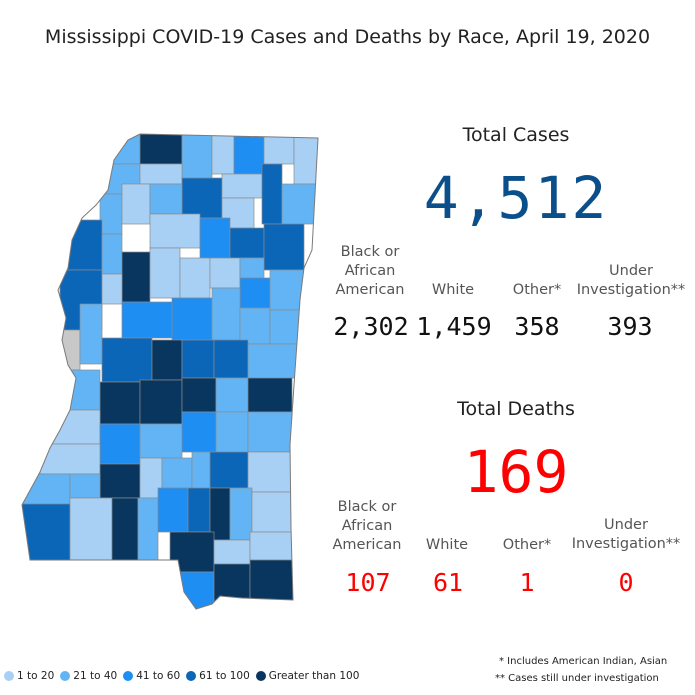 Image resolution: width=695 pixels, height=695 pixels. What do you see at coordinates (95, 676) in the screenshot?
I see `legend-label: 21 to 40` at bounding box center [95, 676].